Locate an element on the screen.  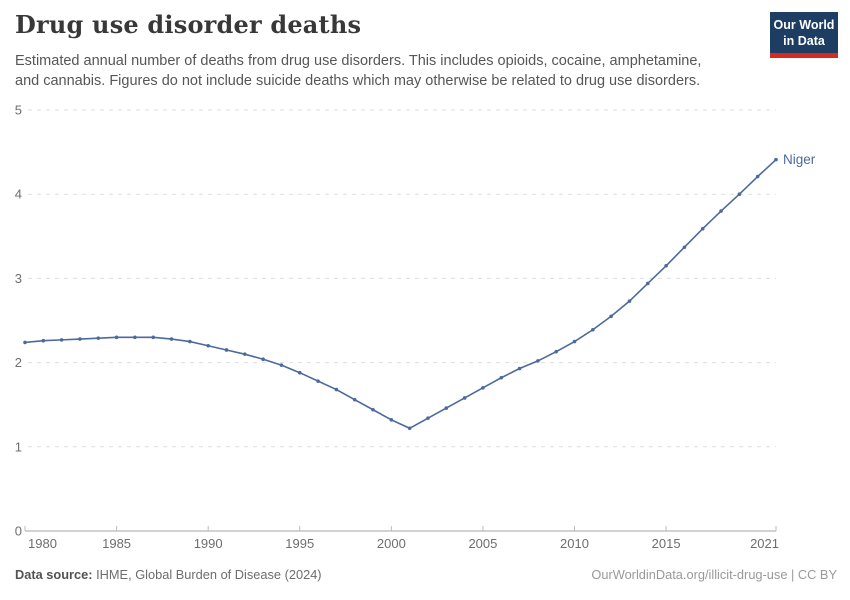
page-title: Drug use disorder deaths is located at coordinates (188, 24).